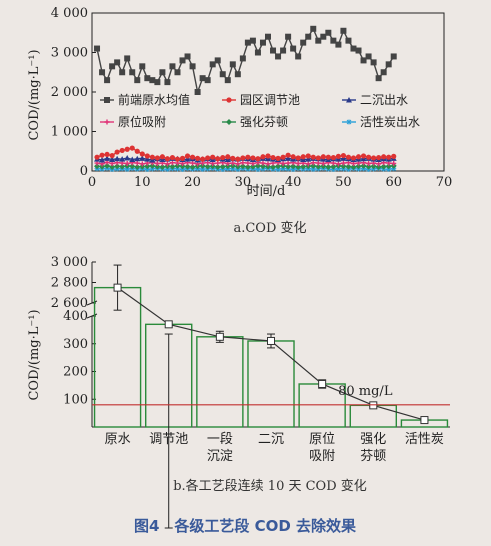 Image resolution: width=491 pixels, height=546 pixels. Describe the element at coordinates (393, 182) in the screenshot. I see `x-tick-label: 60` at that location.